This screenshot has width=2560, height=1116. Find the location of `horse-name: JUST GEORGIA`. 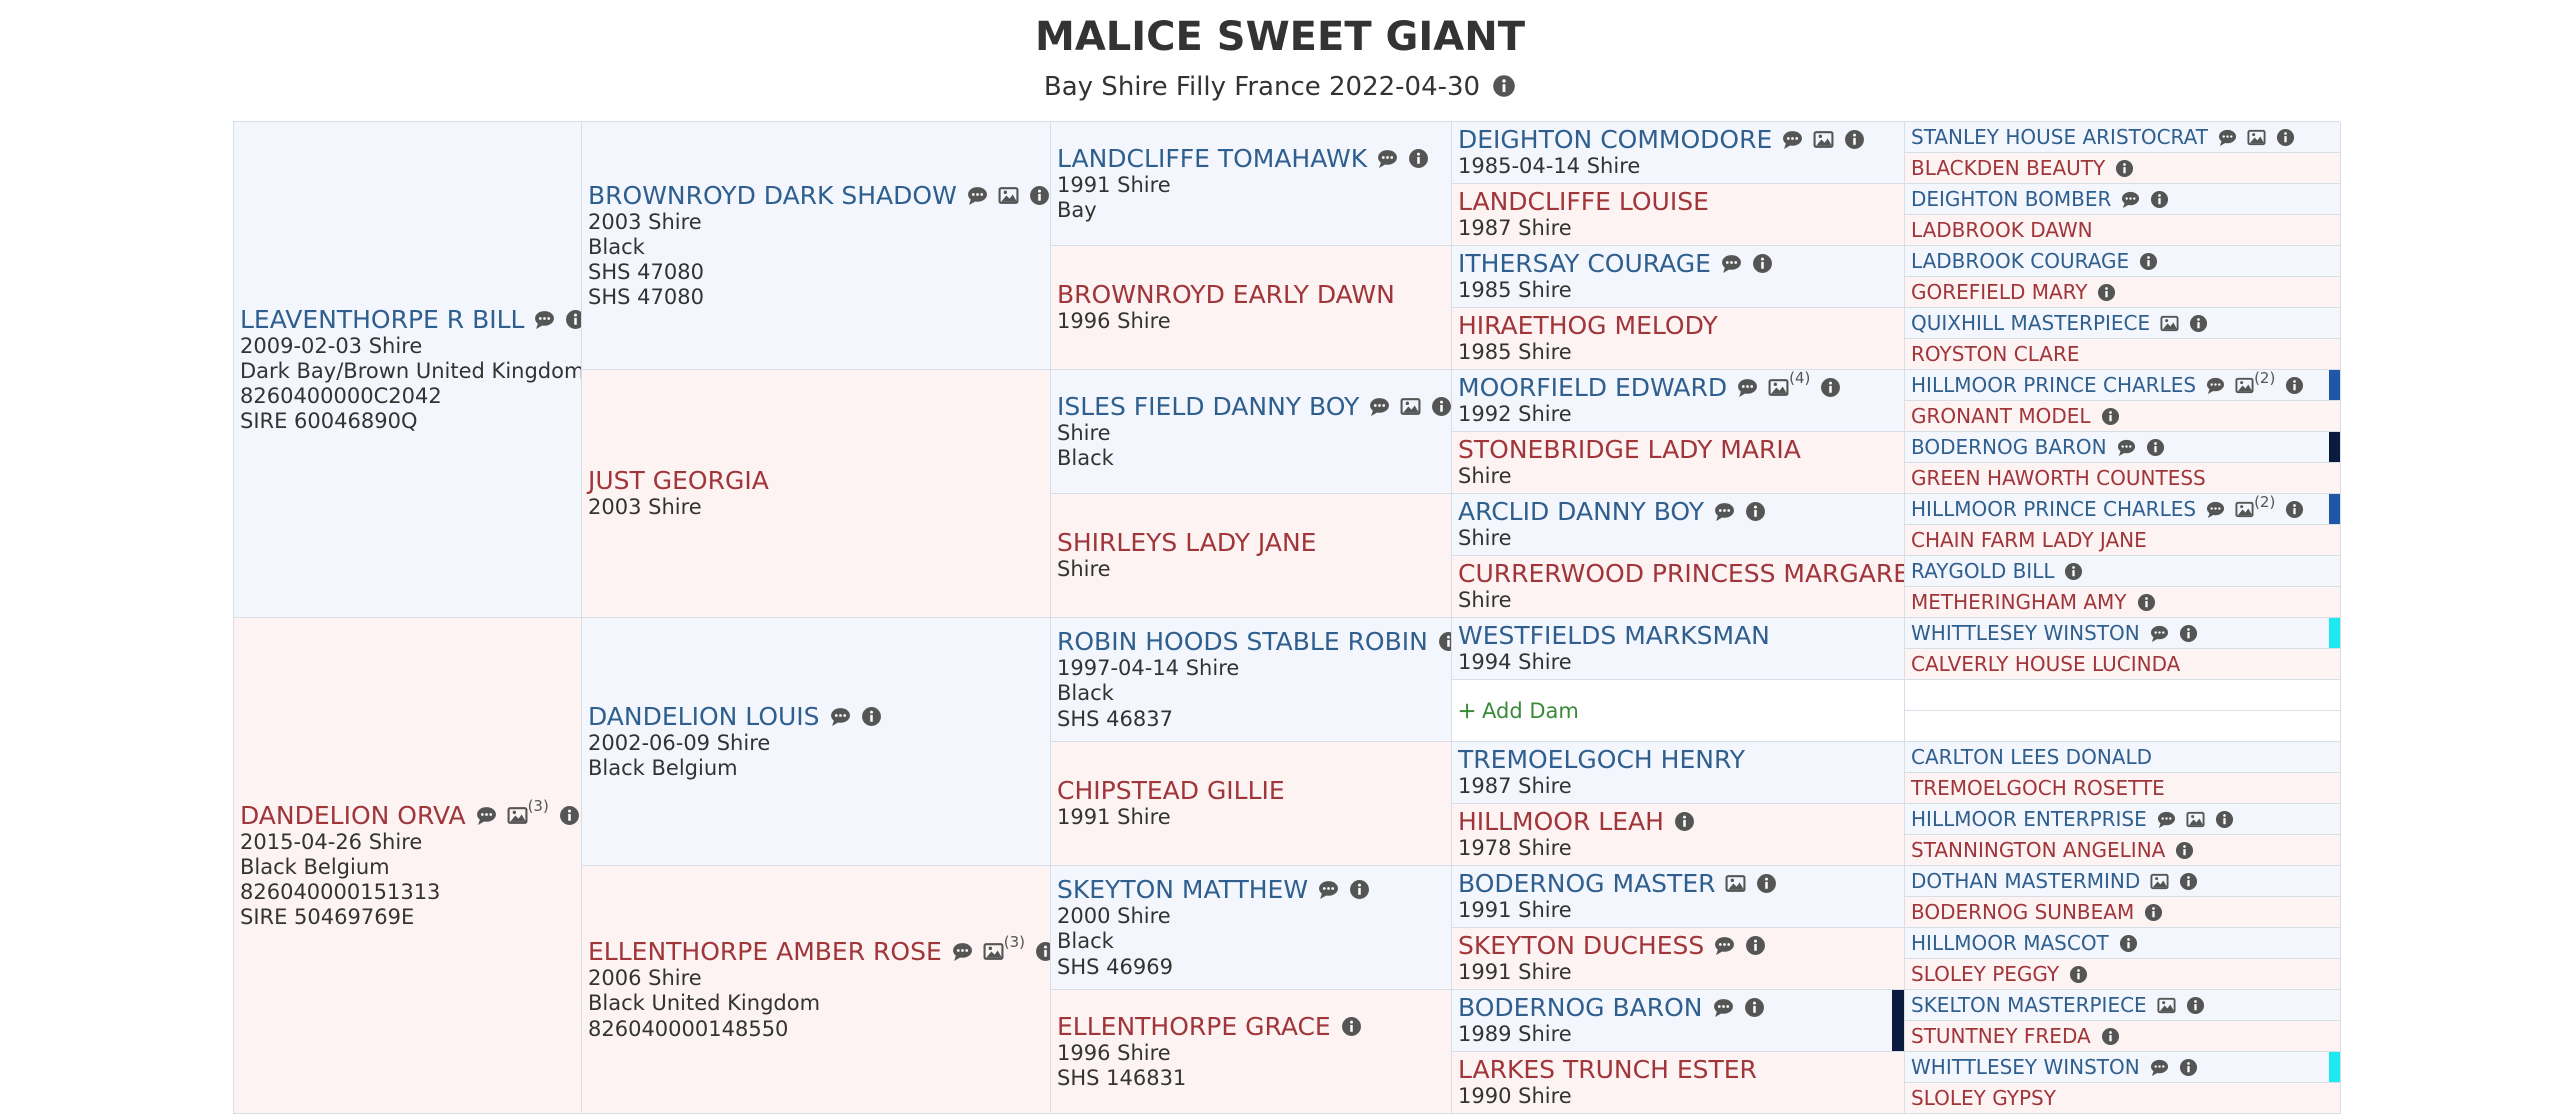

horse-name: JUST GEORGIA is located at coordinates (678, 481).